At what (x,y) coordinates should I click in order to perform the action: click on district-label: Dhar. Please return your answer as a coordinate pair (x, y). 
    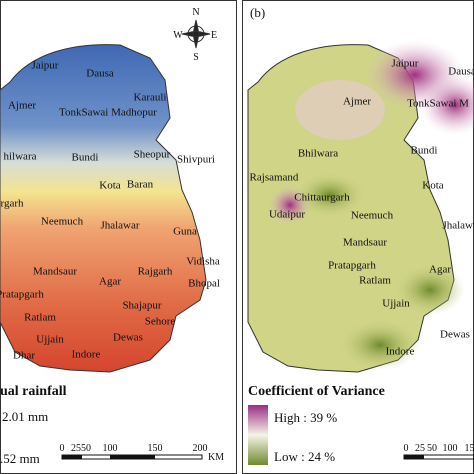
    Looking at the image, I should click on (24, 356).